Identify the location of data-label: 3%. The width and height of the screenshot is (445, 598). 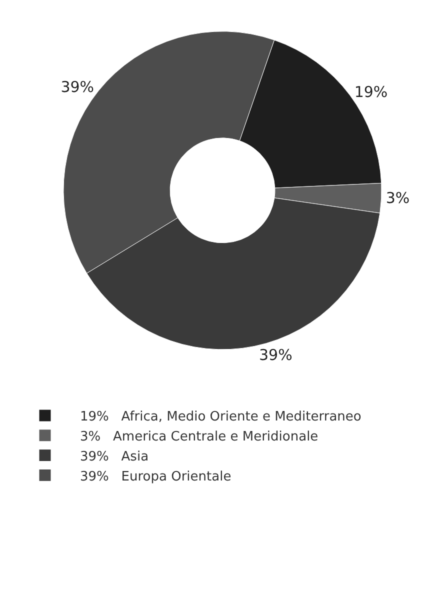
(398, 198).